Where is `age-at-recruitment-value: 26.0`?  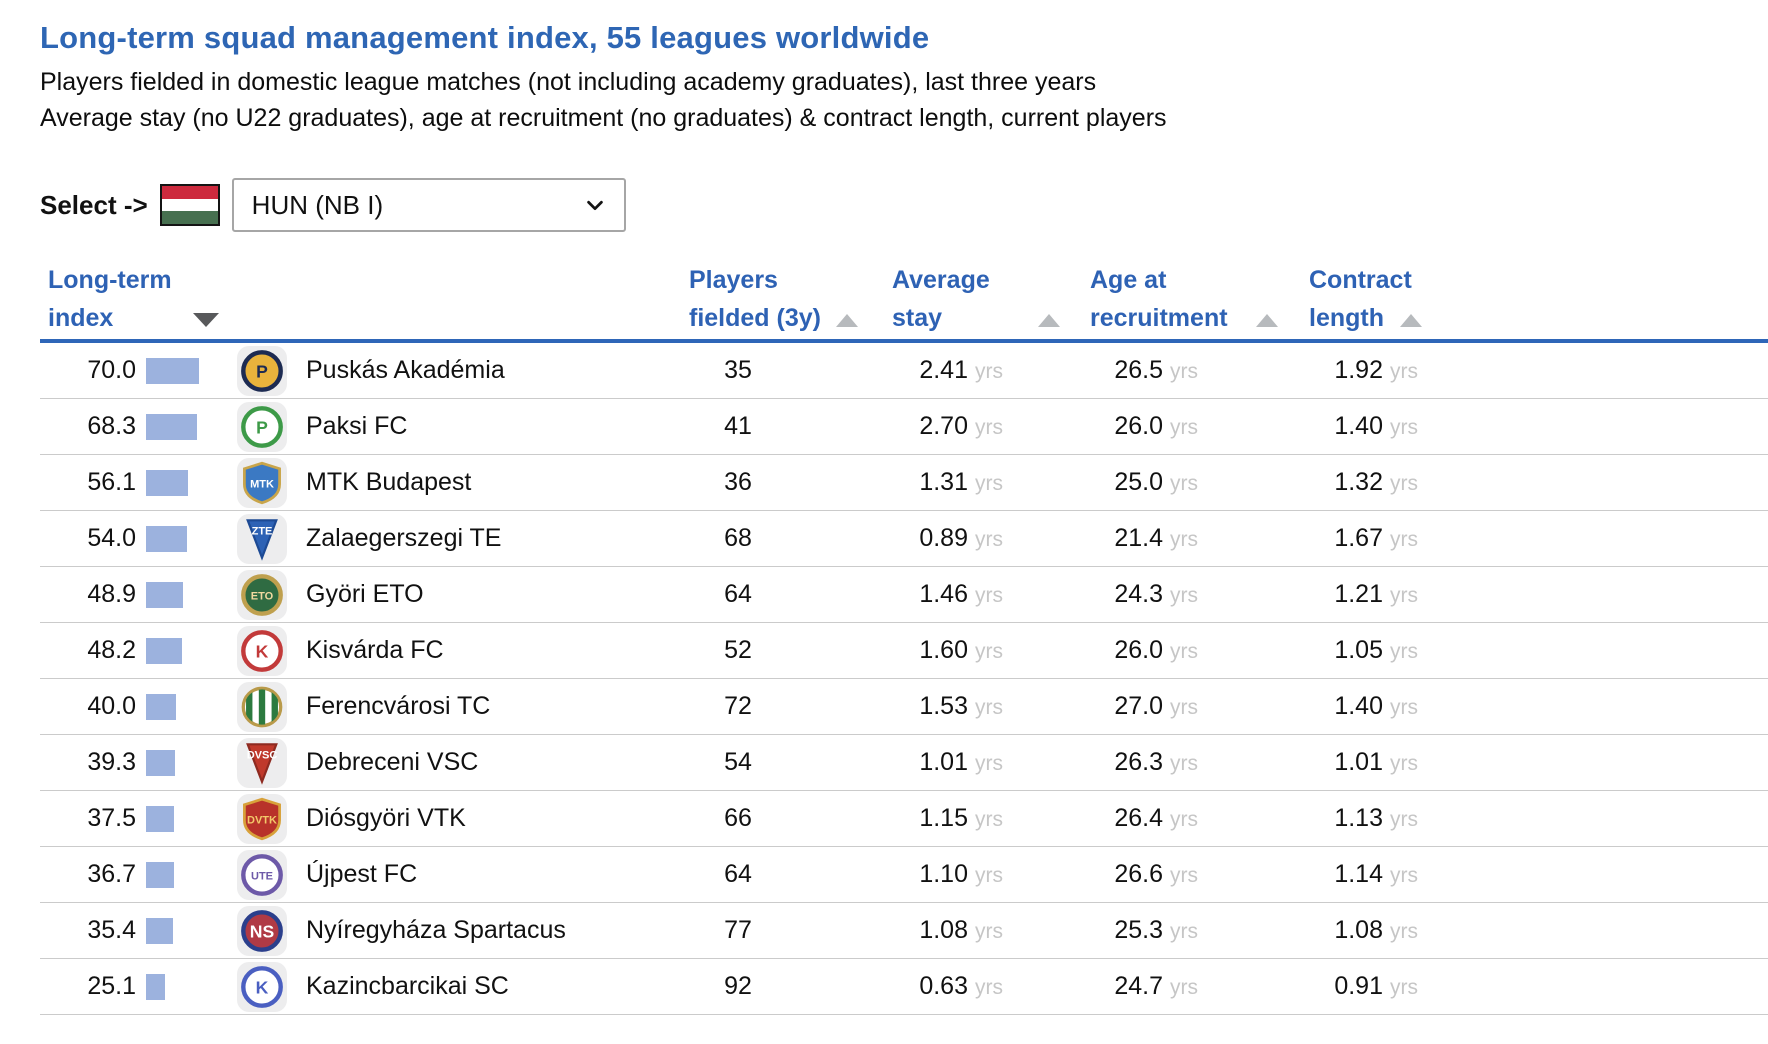 age-at-recruitment-value: 26.0 is located at coordinates (1138, 650).